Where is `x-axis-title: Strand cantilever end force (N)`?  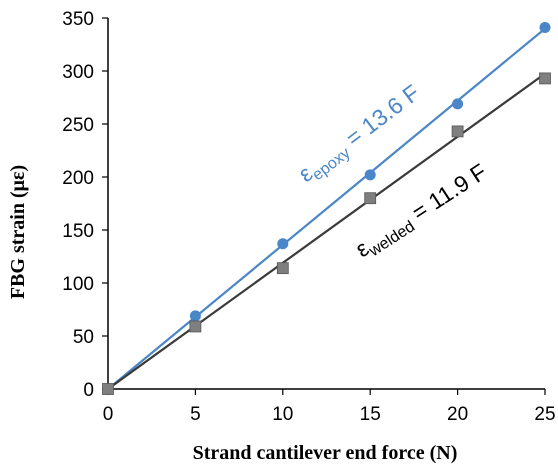 x-axis-title: Strand cantilever end force (N) is located at coordinates (325, 453).